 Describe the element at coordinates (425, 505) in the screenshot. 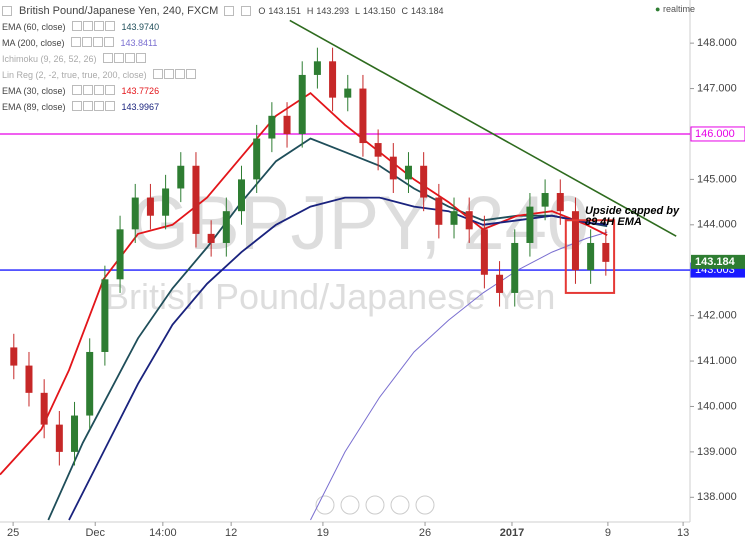

I see `scroll-right` at that location.